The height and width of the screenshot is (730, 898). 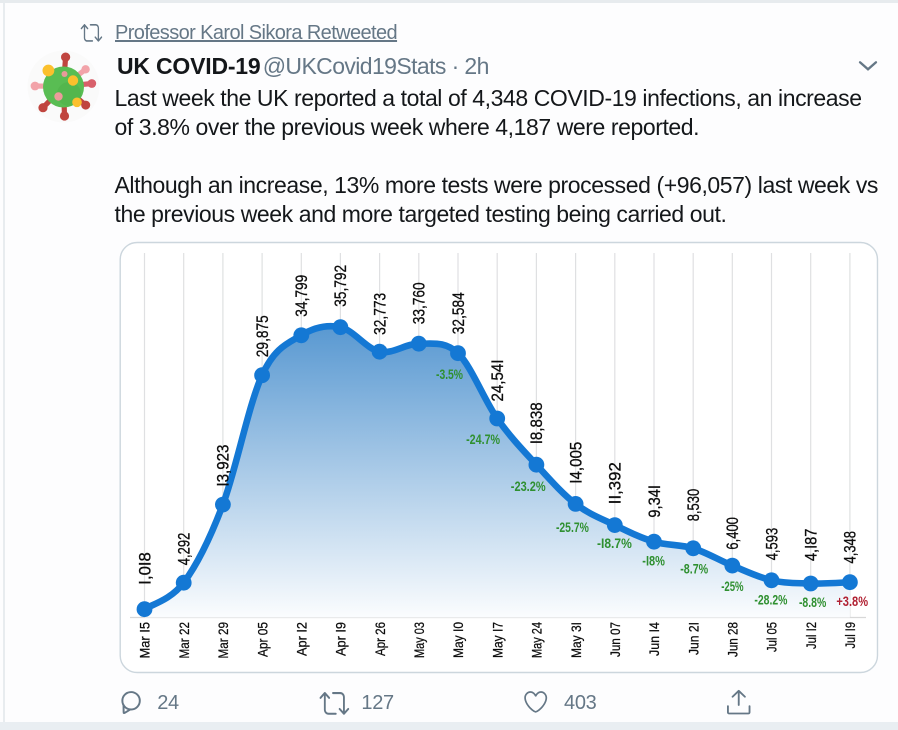 I want to click on svg-text: Jul I9, so click(x=850, y=635).